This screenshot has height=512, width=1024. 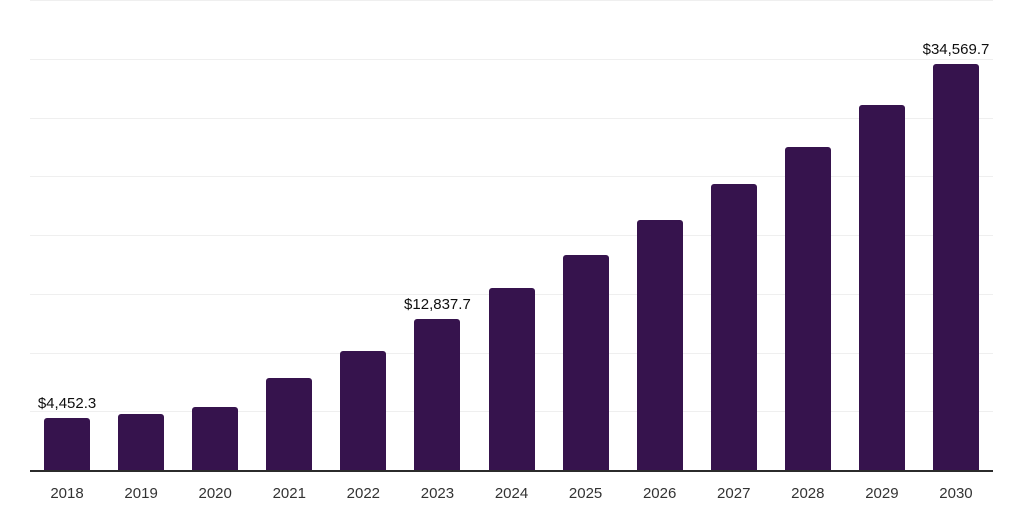 I want to click on bar-slot: $34,569.7, so click(x=956, y=235).